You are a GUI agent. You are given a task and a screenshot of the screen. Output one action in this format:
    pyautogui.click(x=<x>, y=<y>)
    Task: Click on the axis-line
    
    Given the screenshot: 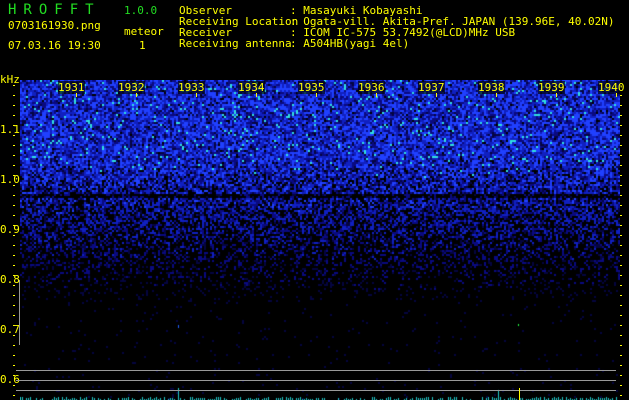 What is the action you would take?
    pyautogui.click(x=19, y=312)
    